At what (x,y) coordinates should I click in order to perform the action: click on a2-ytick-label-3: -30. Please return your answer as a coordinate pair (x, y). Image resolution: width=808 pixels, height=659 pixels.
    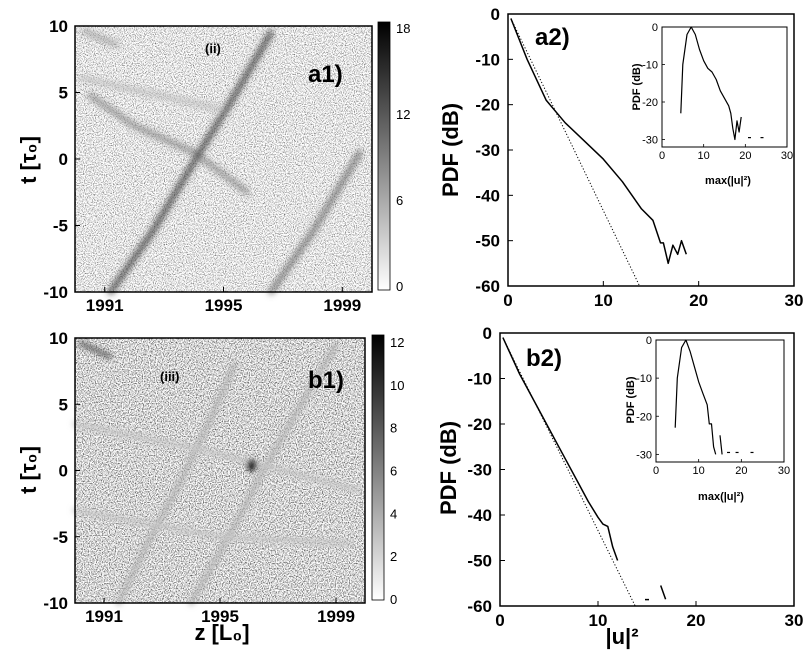
    Looking at the image, I should click on (487, 150).